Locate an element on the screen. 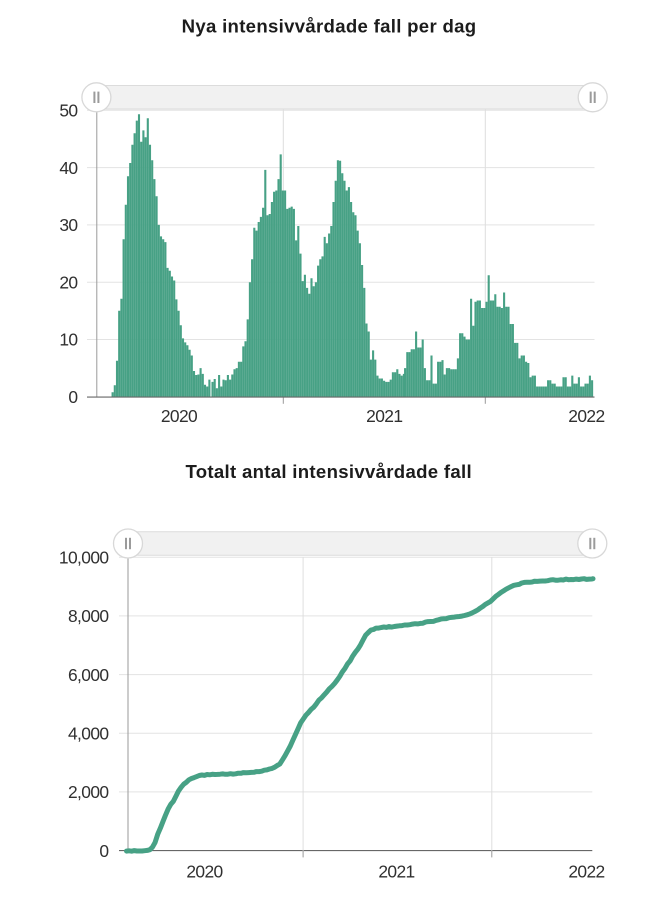 The image size is (660, 902). svg-text: 8,000 is located at coordinates (88, 616).